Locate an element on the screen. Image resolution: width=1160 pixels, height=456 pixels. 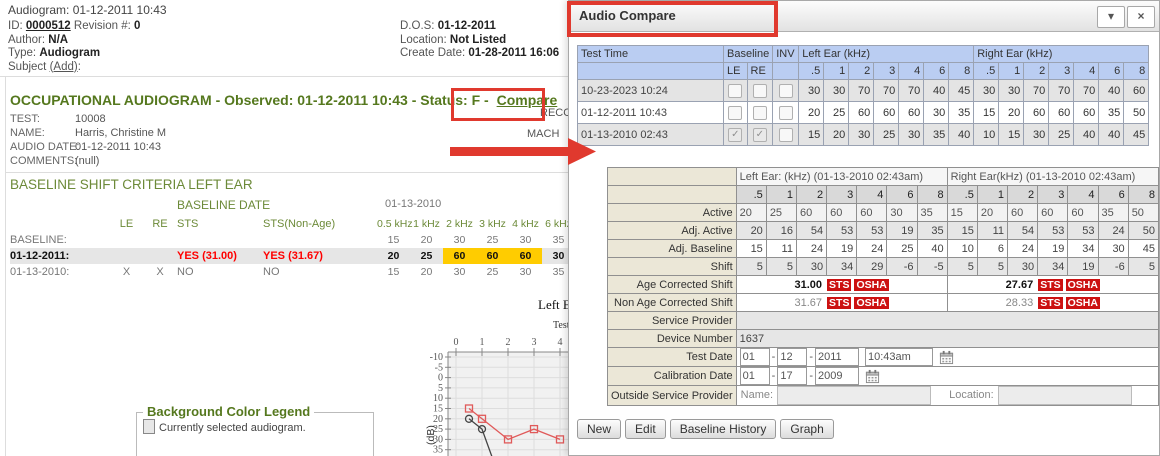
threshold-value: 30 is located at coordinates (525, 272).